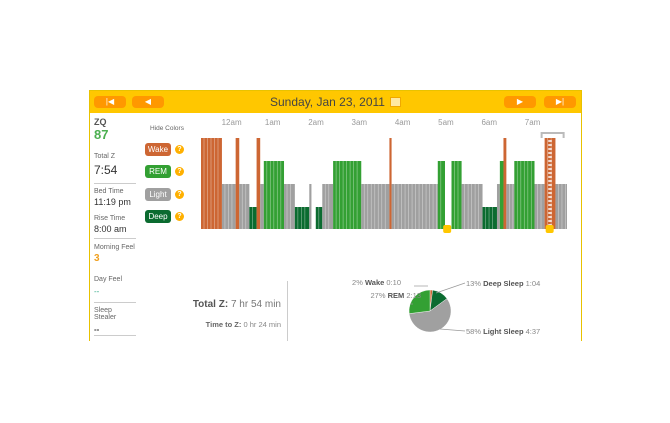 Image resolution: width=670 pixels, height=423 pixels. What do you see at coordinates (489, 122) in the screenshot?
I see `x-tick-label: 6am` at bounding box center [489, 122].